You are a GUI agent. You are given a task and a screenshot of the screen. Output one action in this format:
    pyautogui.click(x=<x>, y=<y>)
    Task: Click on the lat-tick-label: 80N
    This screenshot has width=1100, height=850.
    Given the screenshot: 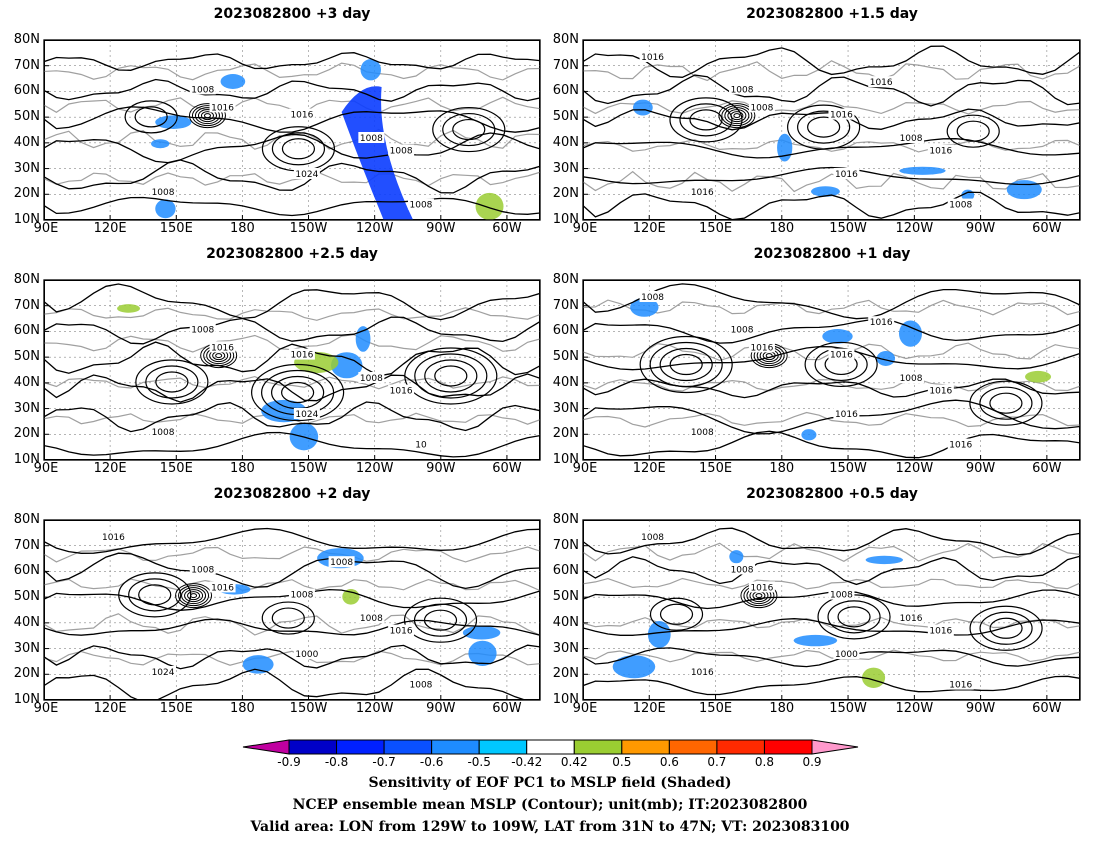 What is the action you would take?
    pyautogui.click(x=26, y=519)
    